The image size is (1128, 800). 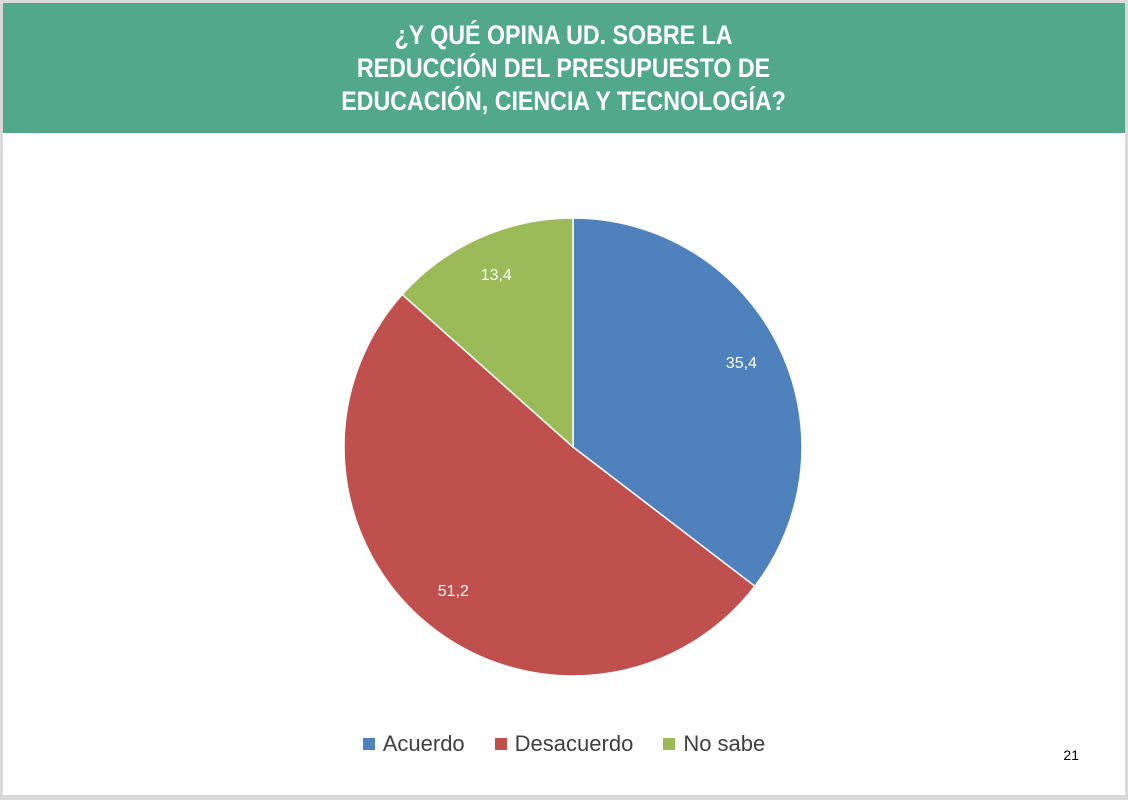 I want to click on title-line-1: ¿Y QUÉ OPINA UD. SOBRE LA, so click(x=564, y=34).